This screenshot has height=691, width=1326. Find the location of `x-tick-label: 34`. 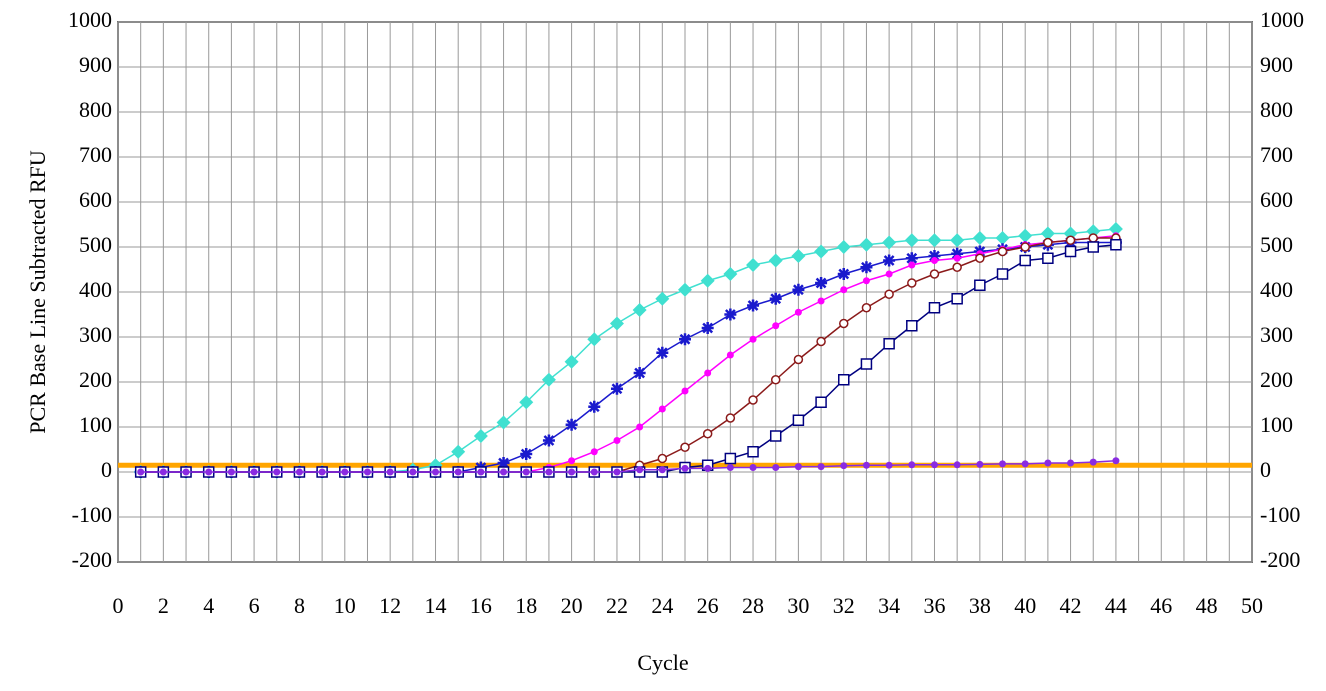

x-tick-label: 34 is located at coordinates (889, 605).